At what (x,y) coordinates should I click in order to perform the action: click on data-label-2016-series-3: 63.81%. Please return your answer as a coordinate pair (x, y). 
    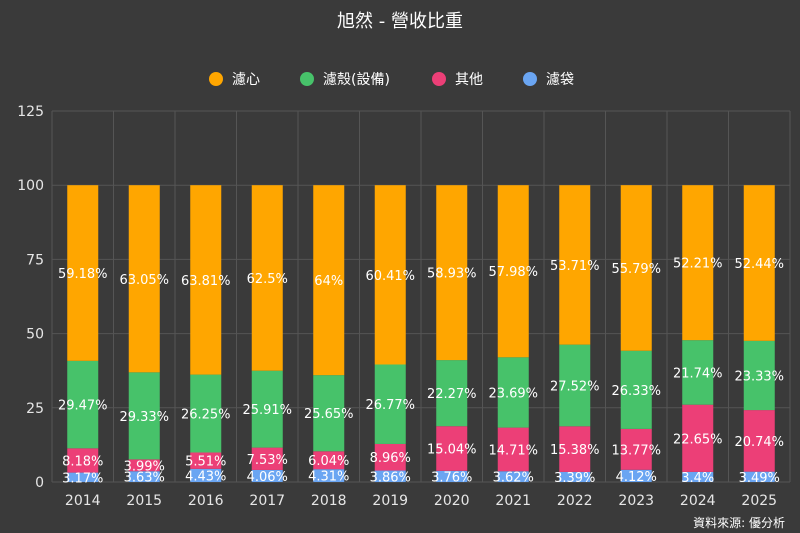
    Looking at the image, I should click on (206, 281).